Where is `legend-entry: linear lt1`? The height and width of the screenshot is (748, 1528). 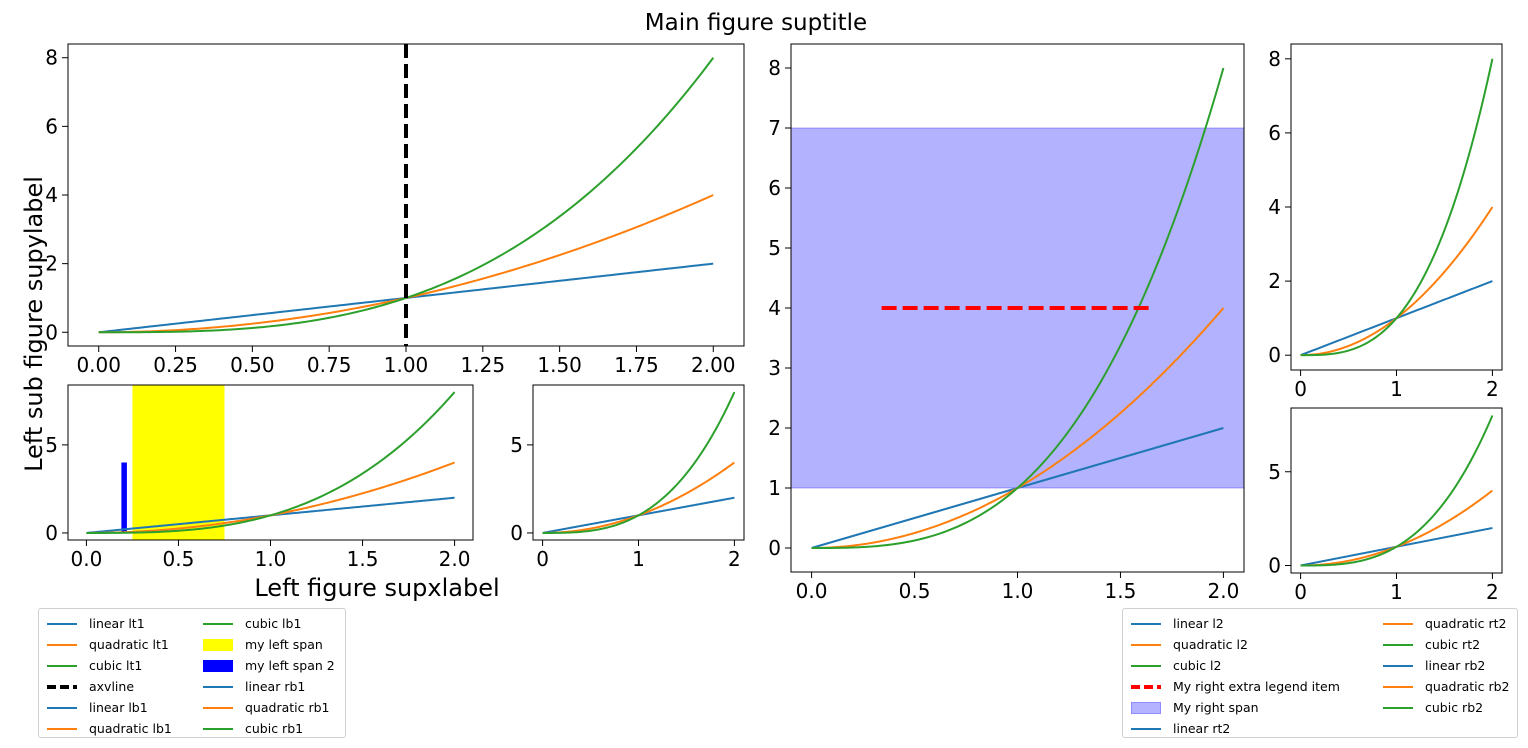
legend-entry: linear lt1 is located at coordinates (96, 623).